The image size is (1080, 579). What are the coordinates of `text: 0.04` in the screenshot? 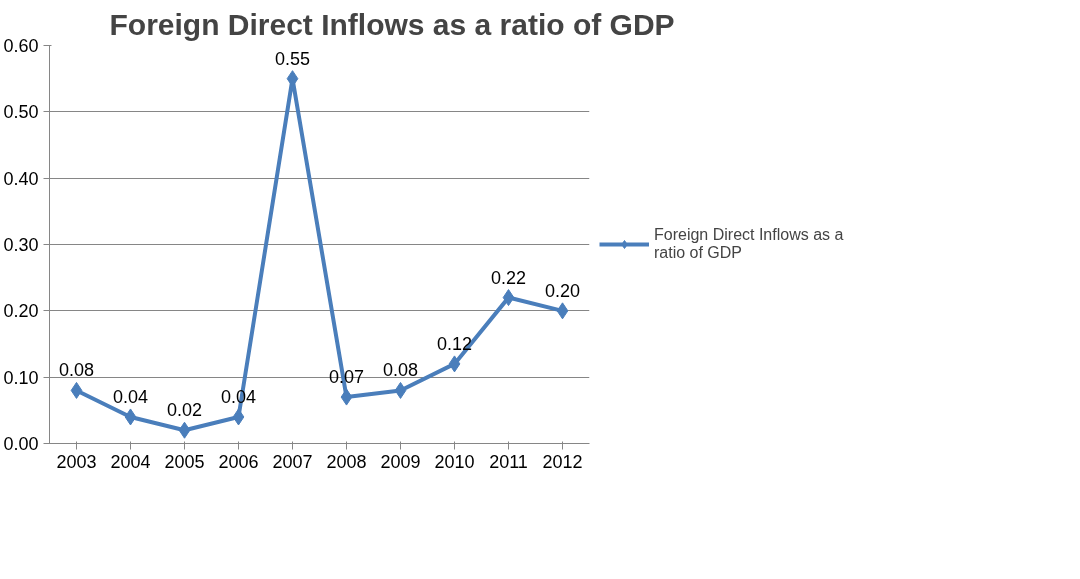 It's located at (130, 396).